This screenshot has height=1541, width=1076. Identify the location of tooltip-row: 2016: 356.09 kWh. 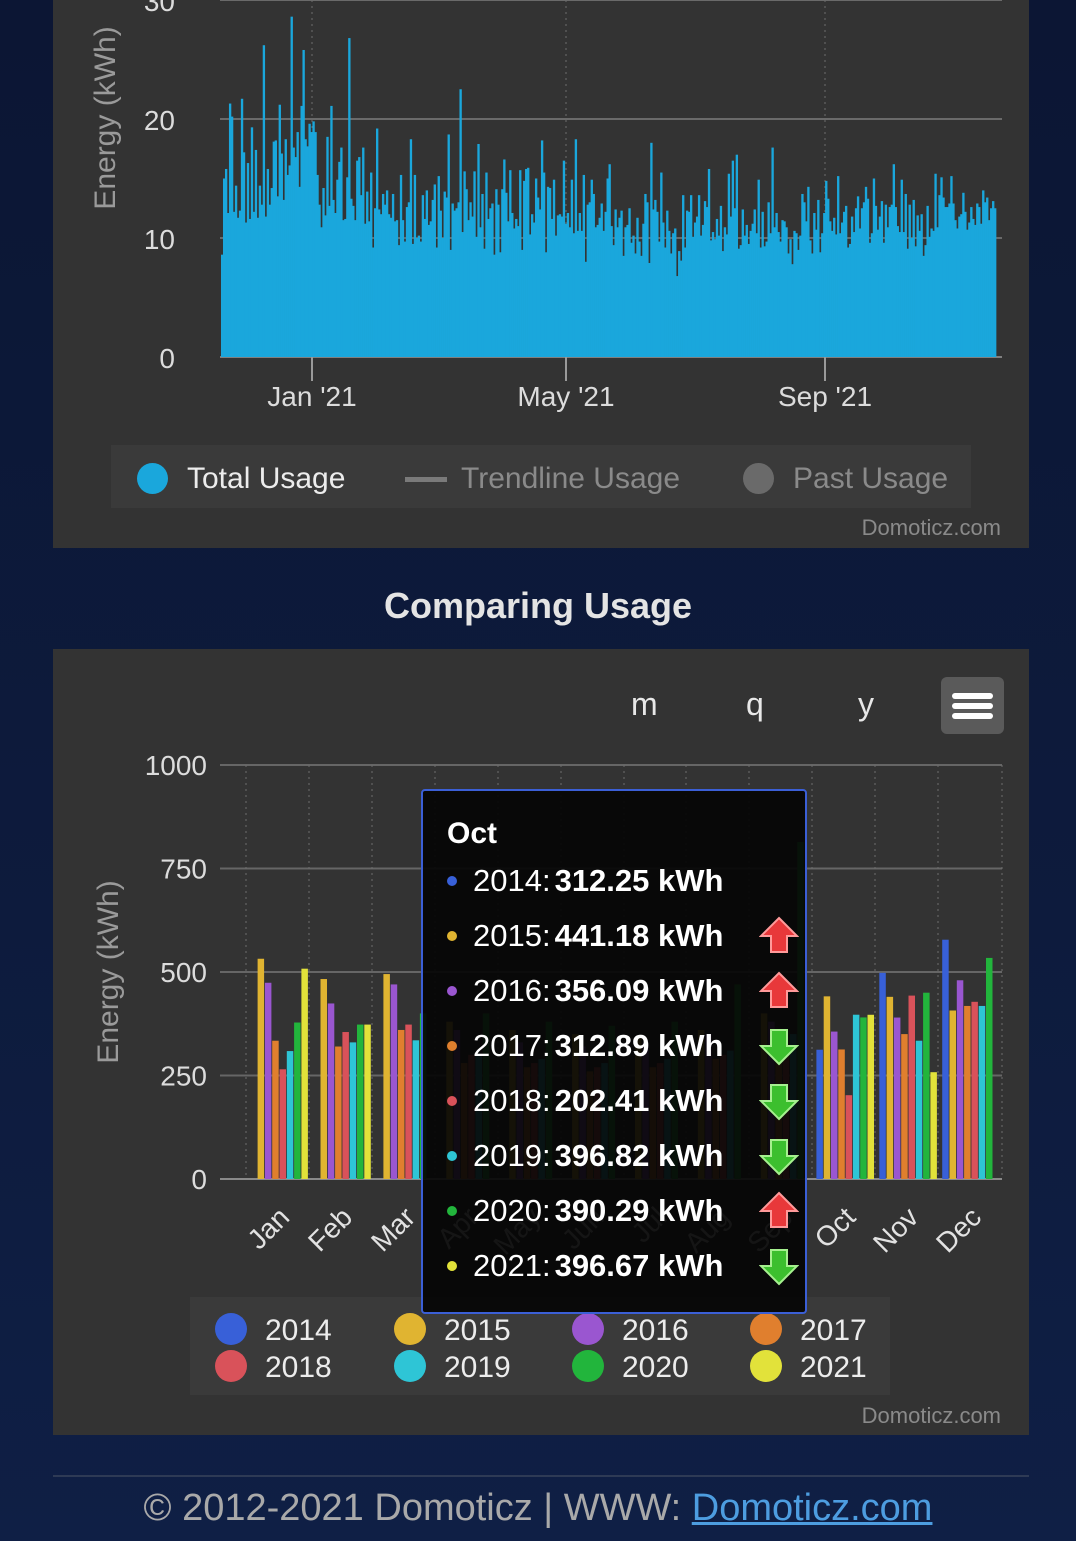
(623, 992).